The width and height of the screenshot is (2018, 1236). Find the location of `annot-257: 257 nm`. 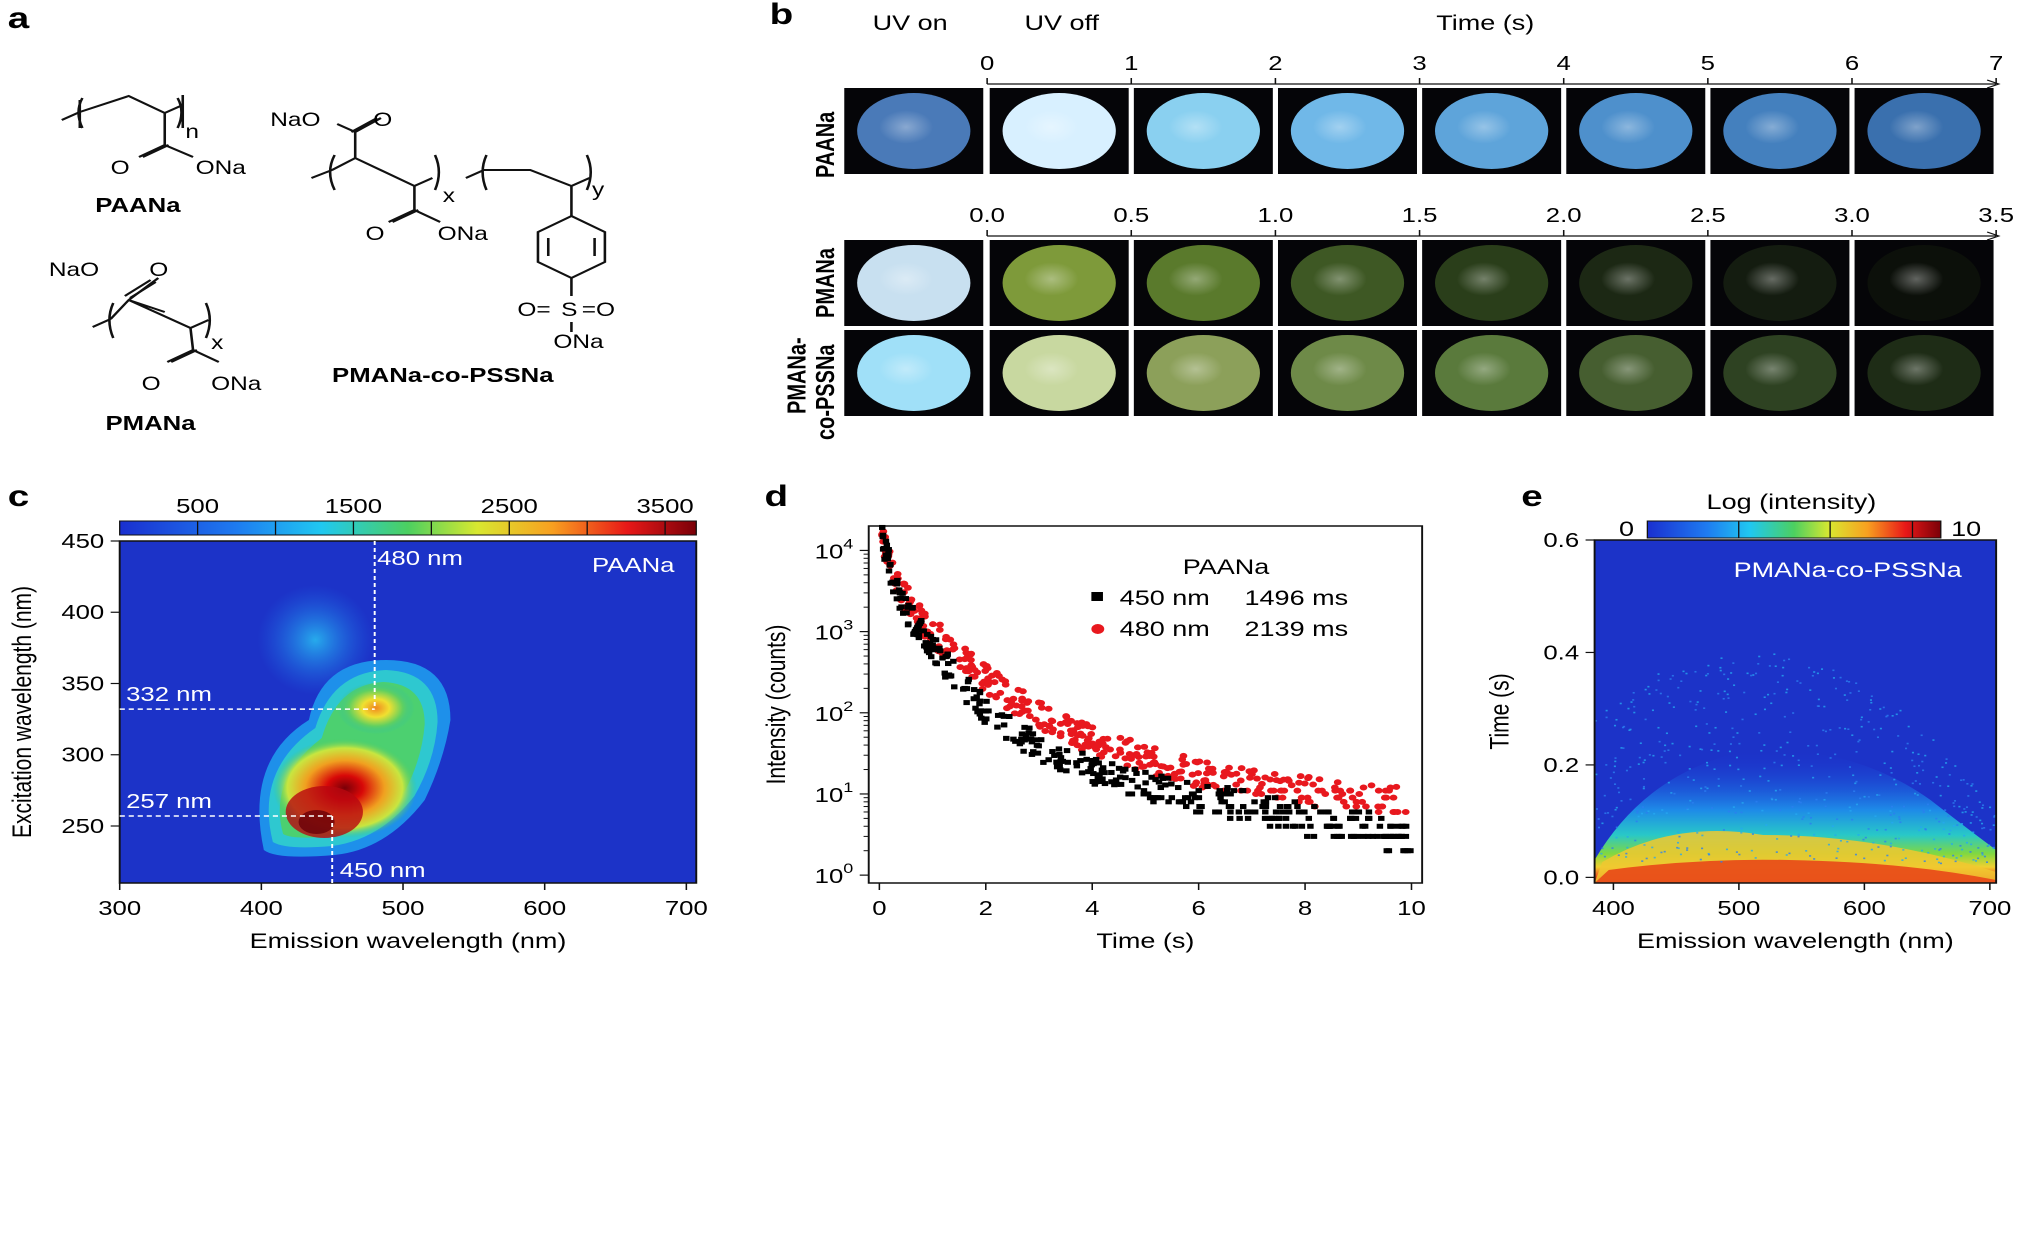

annot-257: 257 nm is located at coordinates (169, 801).